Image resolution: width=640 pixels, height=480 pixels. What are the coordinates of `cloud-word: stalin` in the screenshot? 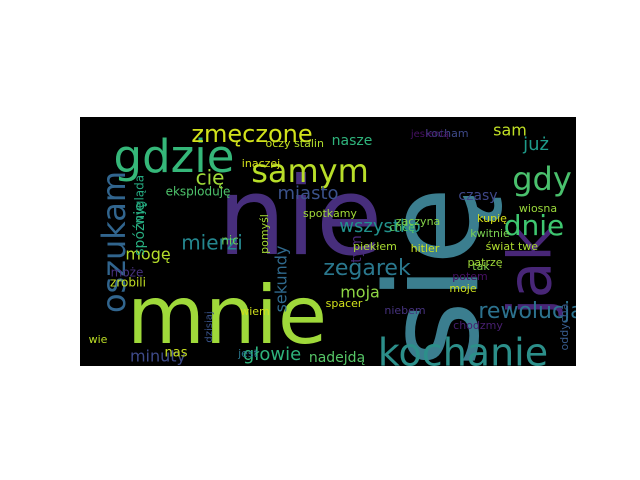 It's located at (309, 143).